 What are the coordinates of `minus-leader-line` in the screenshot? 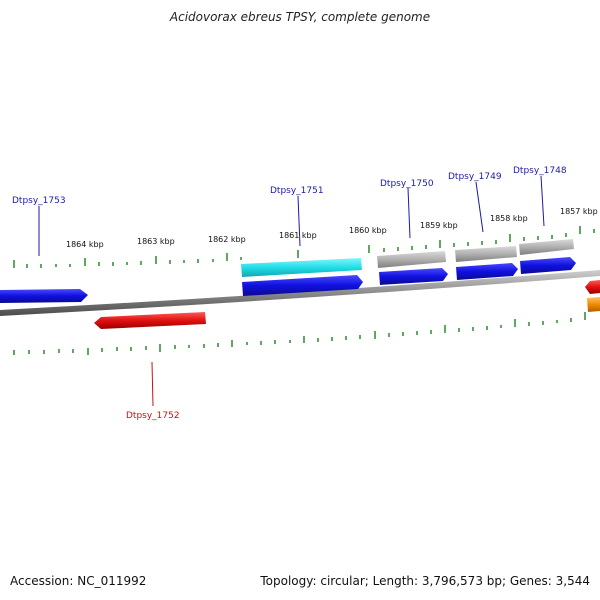 It's located at (152, 384).